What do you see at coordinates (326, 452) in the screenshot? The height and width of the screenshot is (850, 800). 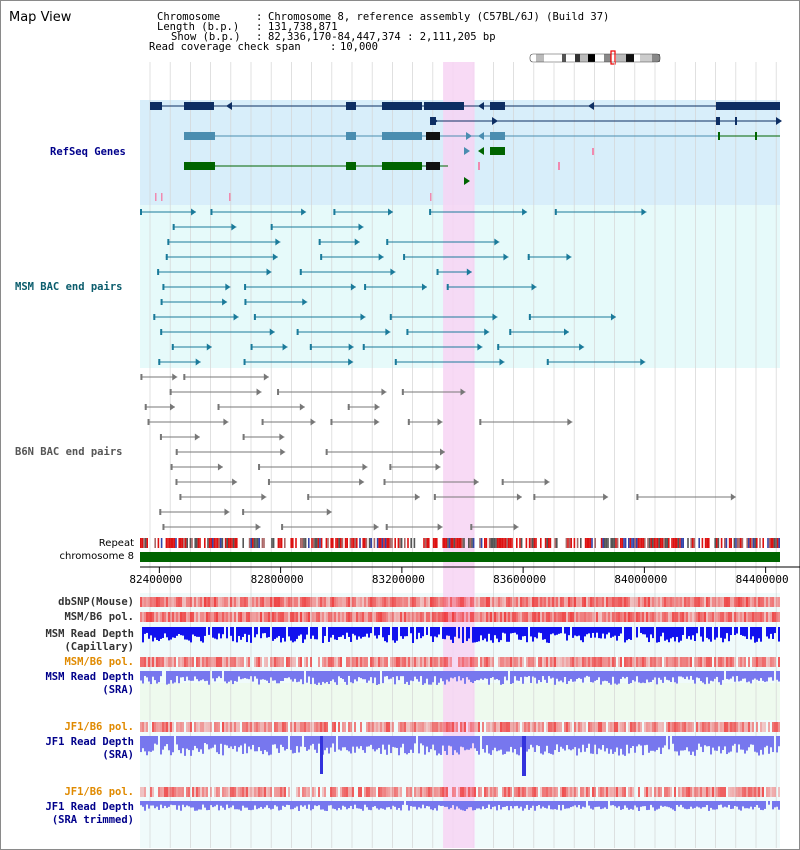 I see `b6n-bac-pair-end` at bounding box center [326, 452].